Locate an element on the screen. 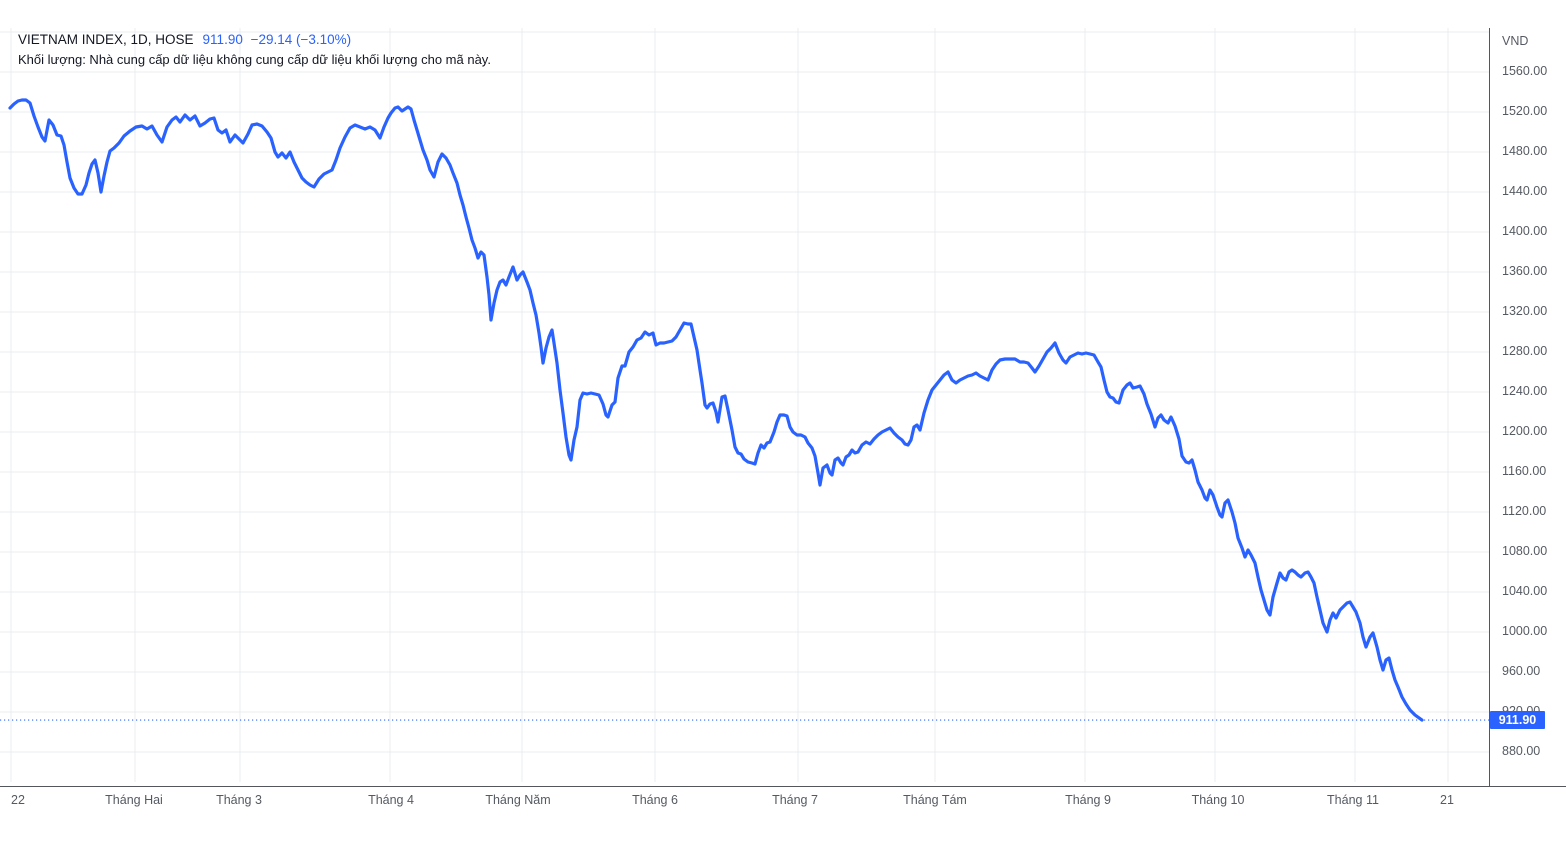  time-tick-label: Tháng Hai is located at coordinates (134, 800).